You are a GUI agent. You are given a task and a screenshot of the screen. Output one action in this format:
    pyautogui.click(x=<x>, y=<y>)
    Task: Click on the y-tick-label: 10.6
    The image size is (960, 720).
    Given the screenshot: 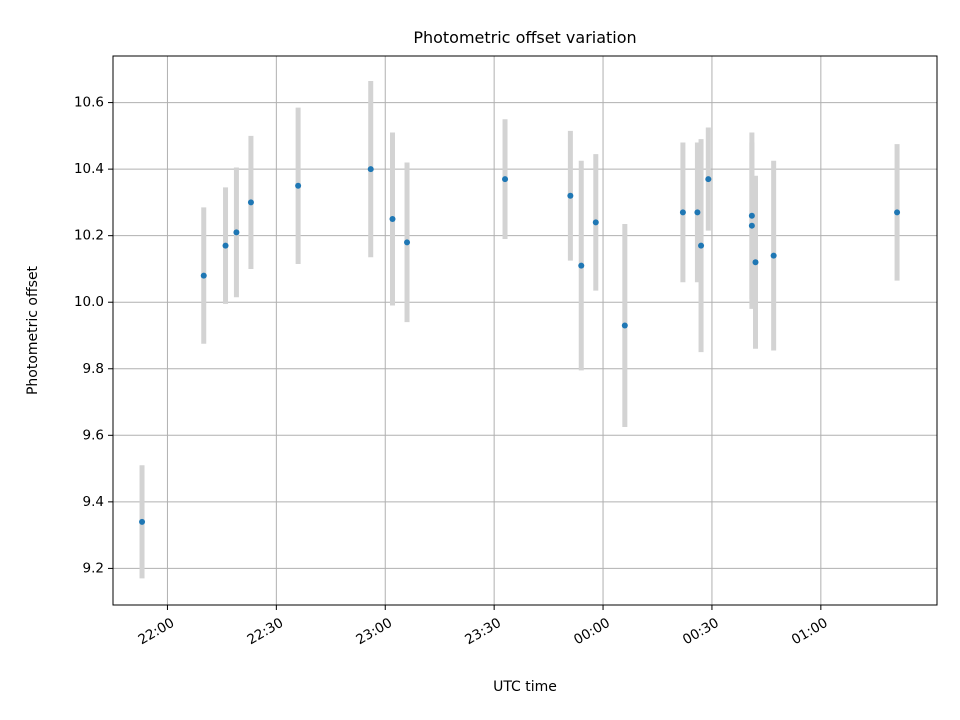 What is the action you would take?
    pyautogui.click(x=89, y=103)
    